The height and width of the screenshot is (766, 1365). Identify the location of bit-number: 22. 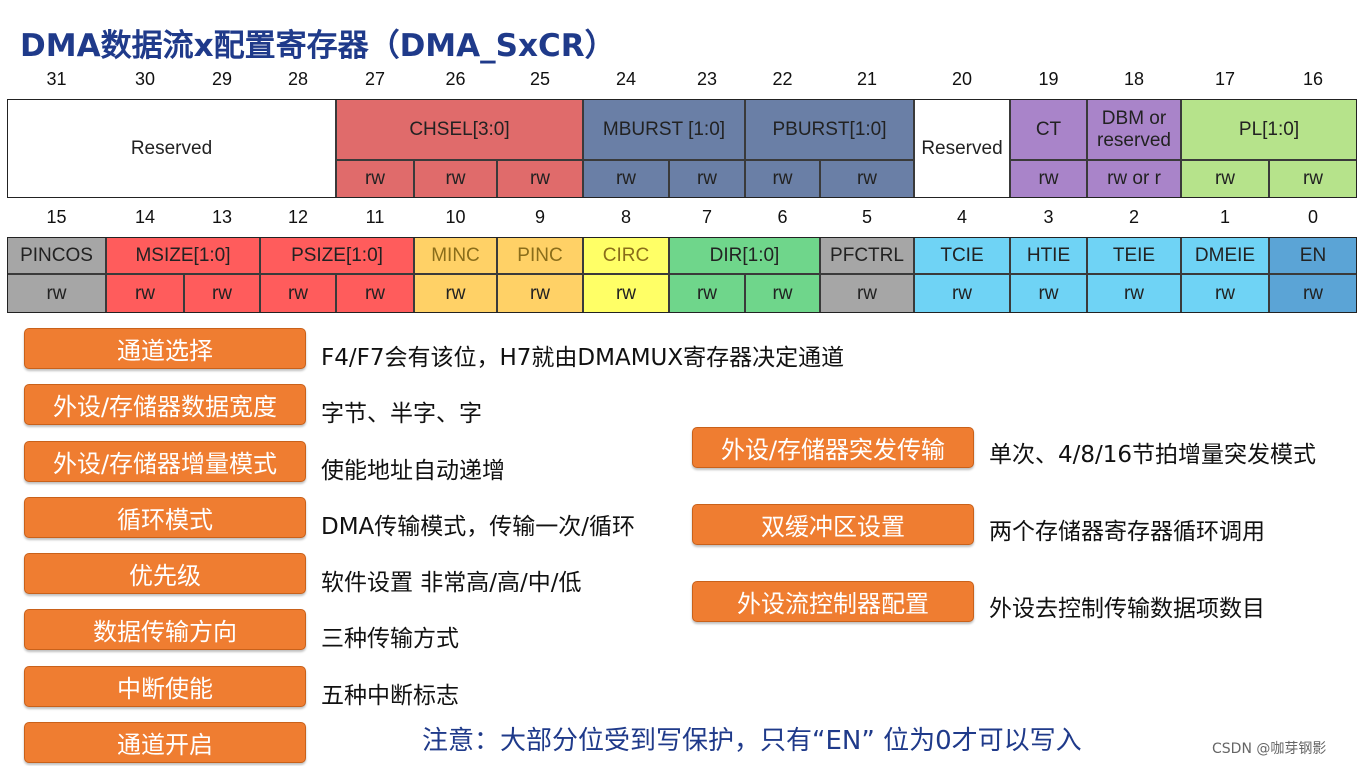
(782, 79).